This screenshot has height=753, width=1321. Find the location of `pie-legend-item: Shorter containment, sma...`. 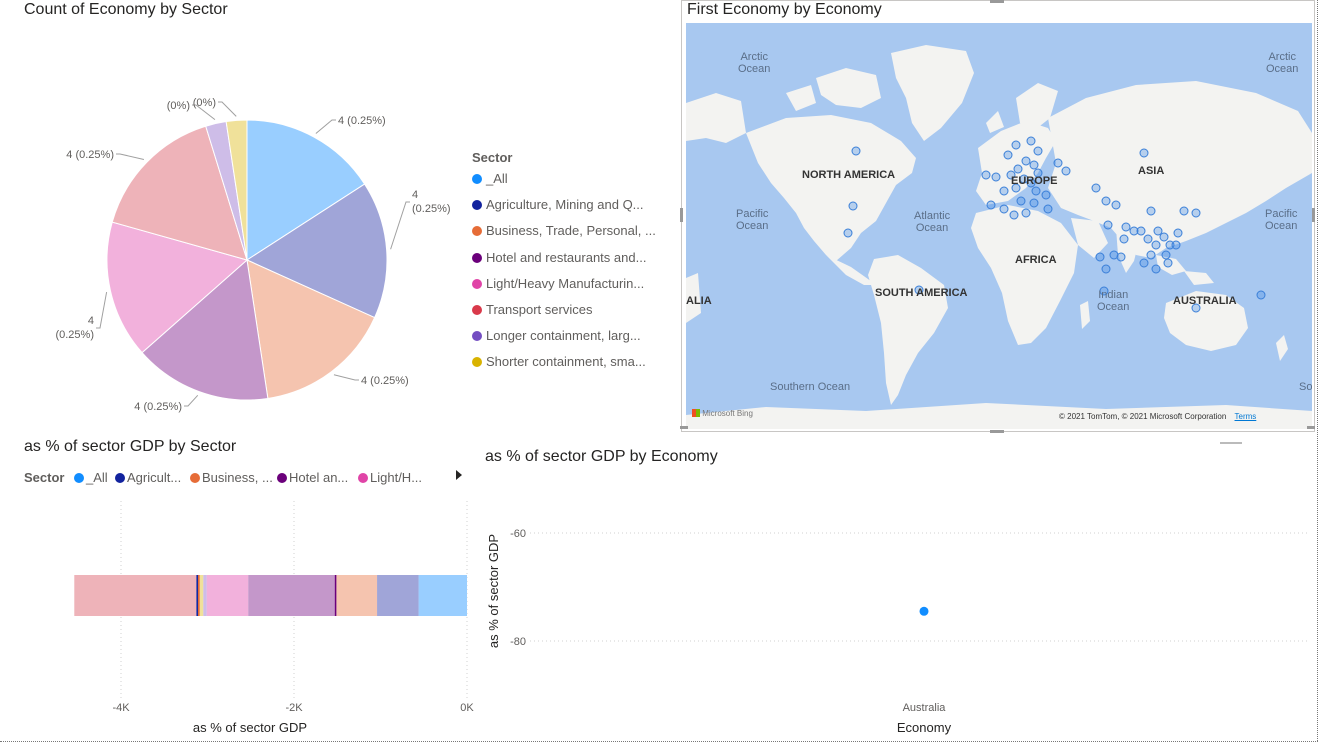

pie-legend-item: Shorter containment, sma... is located at coordinates (559, 361).